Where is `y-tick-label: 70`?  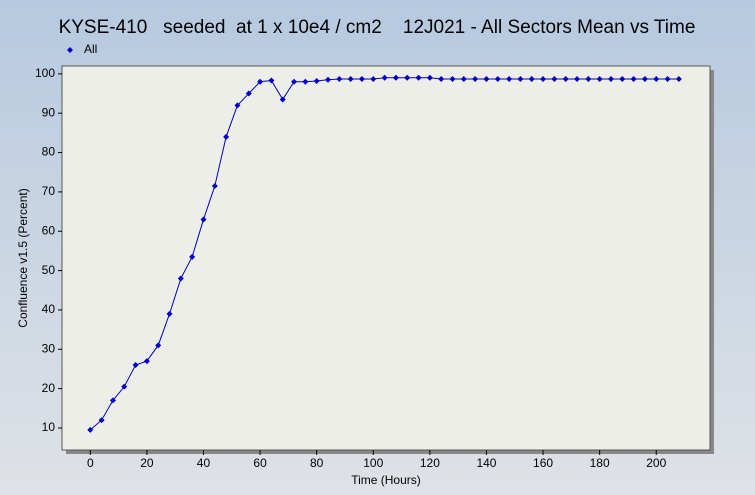
y-tick-label: 70 is located at coordinates (49, 191).